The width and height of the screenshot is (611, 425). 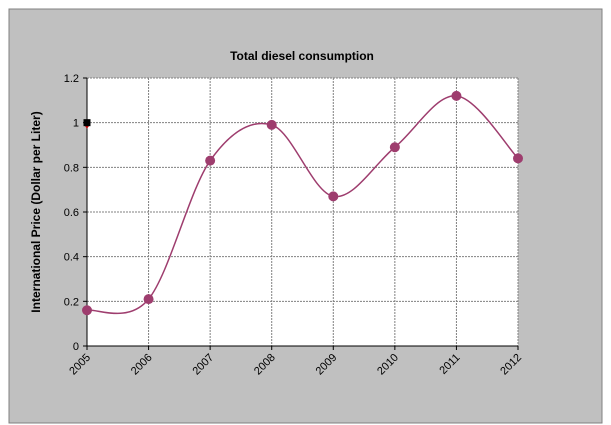 I want to click on y-tick-labels: 0 0.2 0.4 0.6 0.8 1 1.2, so click(x=71, y=213).